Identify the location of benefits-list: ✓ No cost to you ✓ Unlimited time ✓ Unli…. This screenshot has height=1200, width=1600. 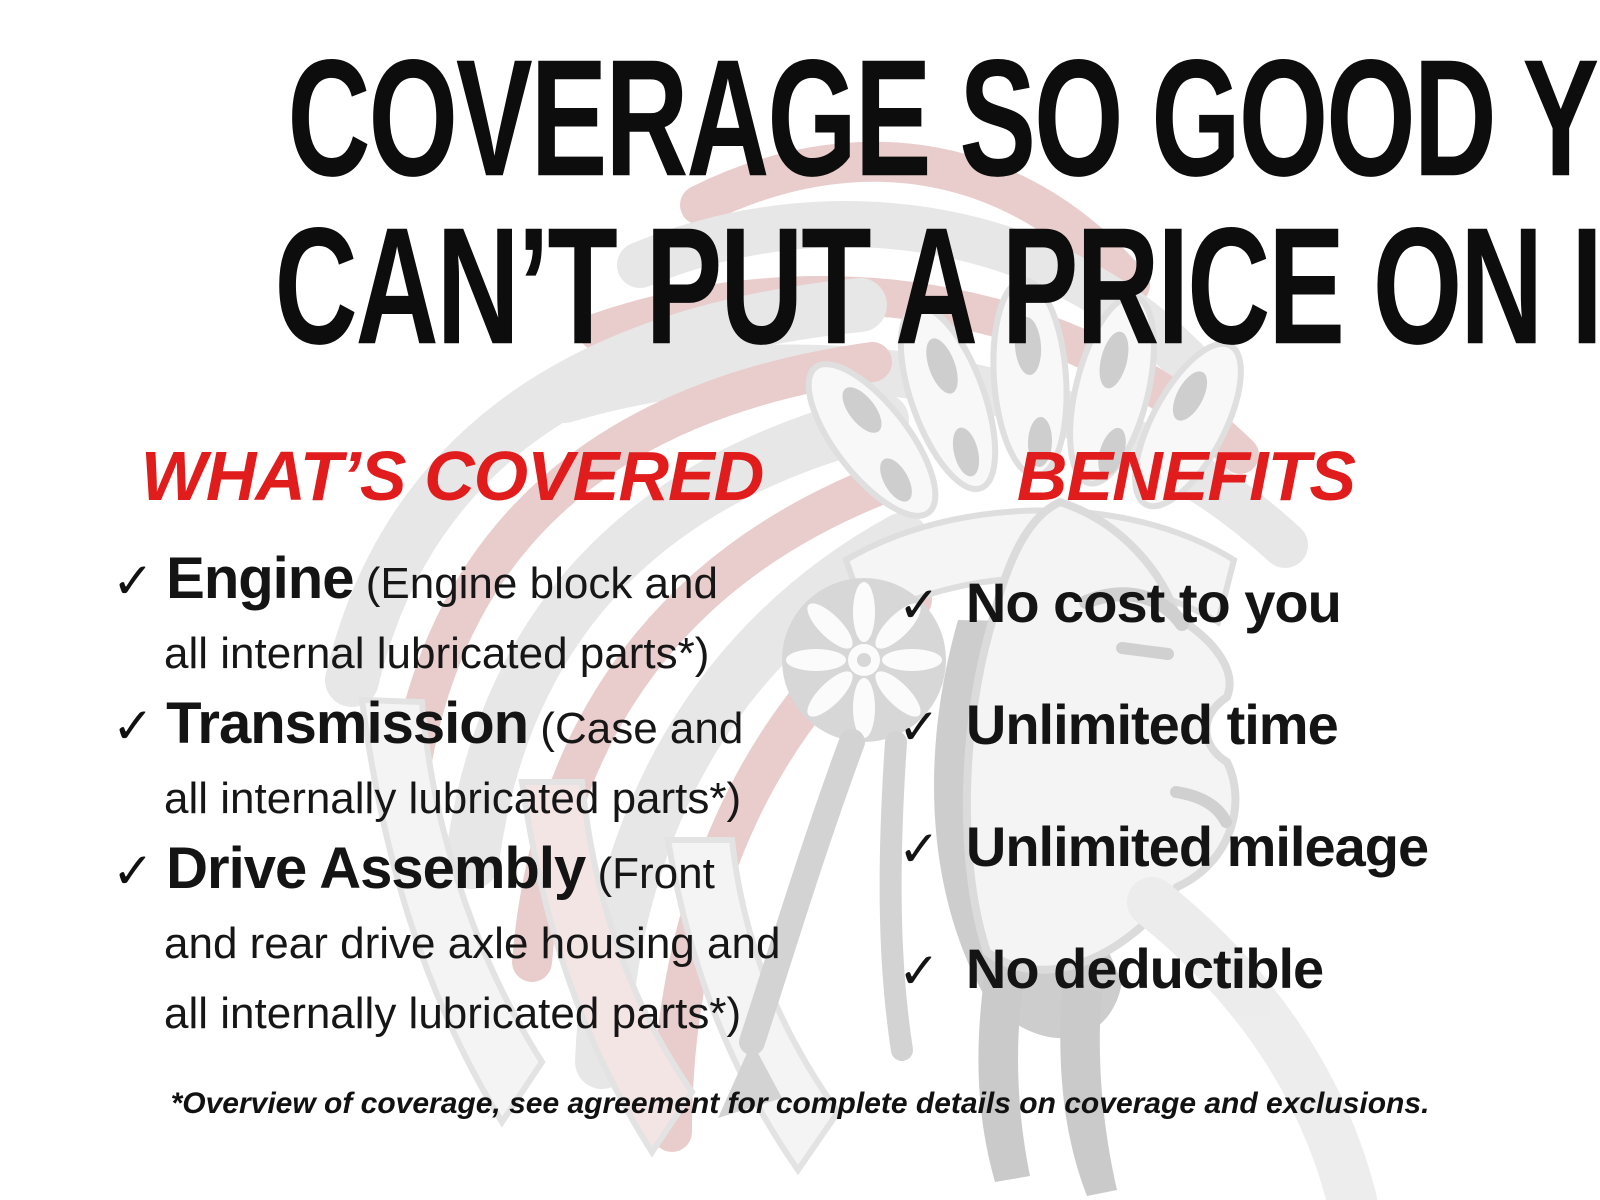
(1186, 787).